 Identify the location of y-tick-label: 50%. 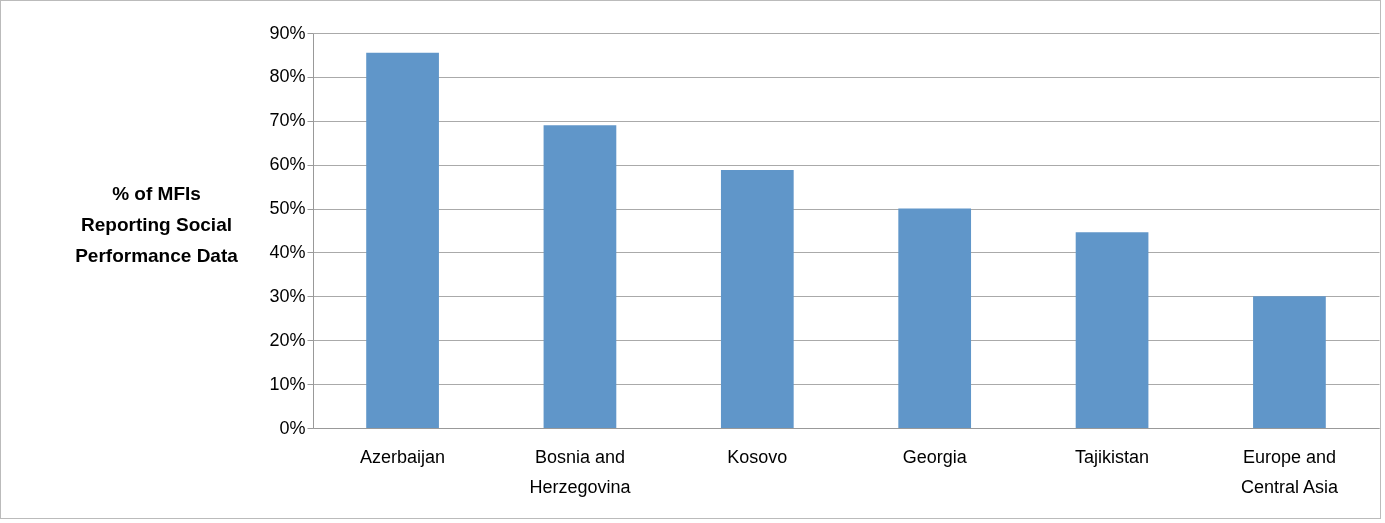
(287, 208).